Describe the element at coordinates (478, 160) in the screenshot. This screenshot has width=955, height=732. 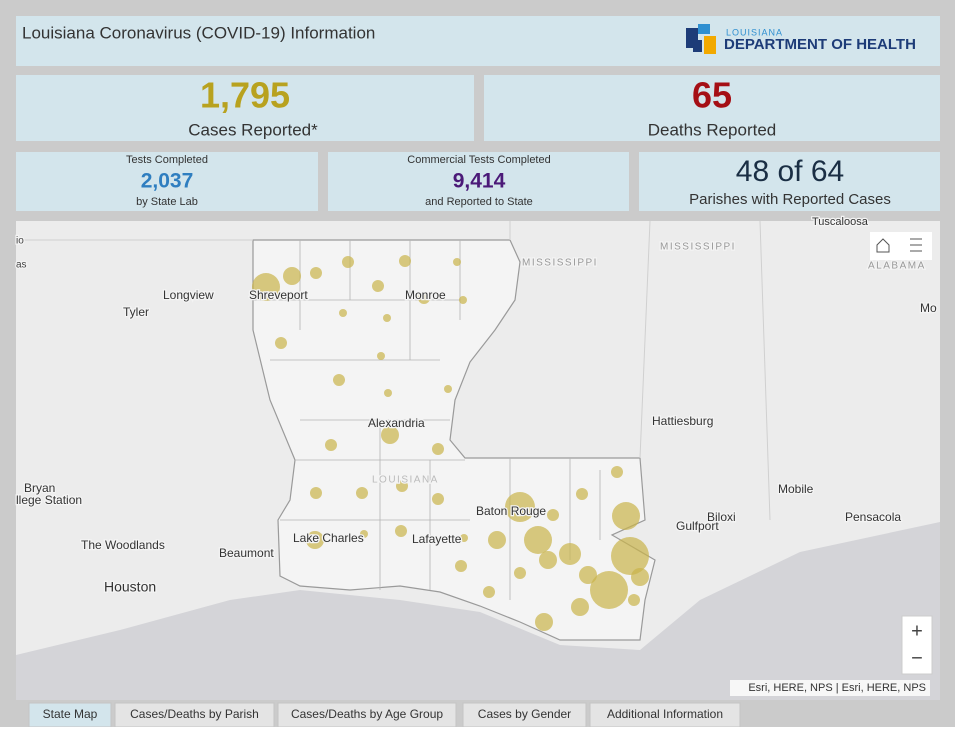
I see `commercial-tests-title: Commercial Tests Completed` at that location.